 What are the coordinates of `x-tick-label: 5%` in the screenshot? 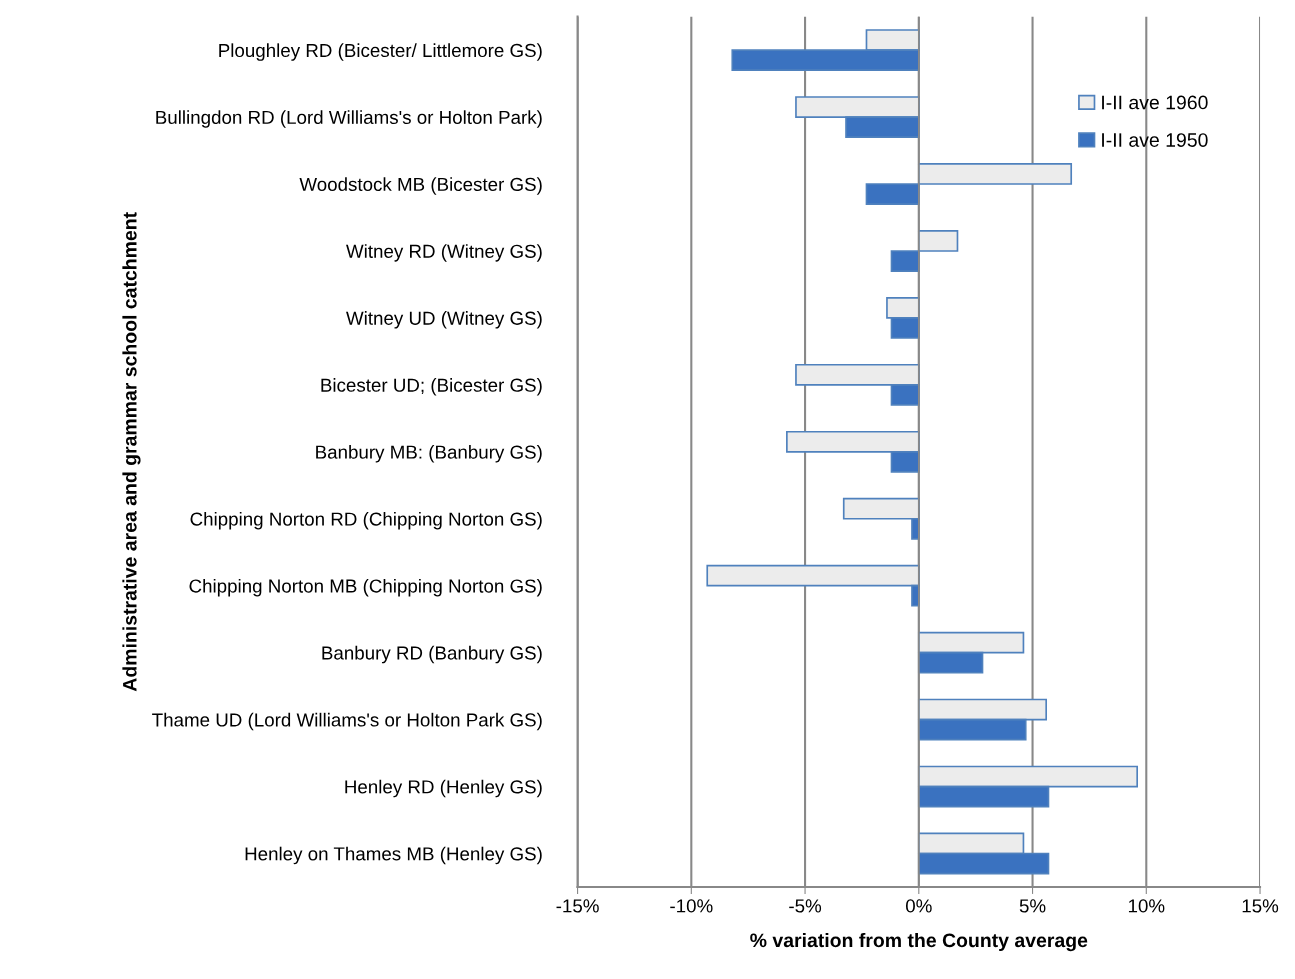 It's located at (1032, 906).